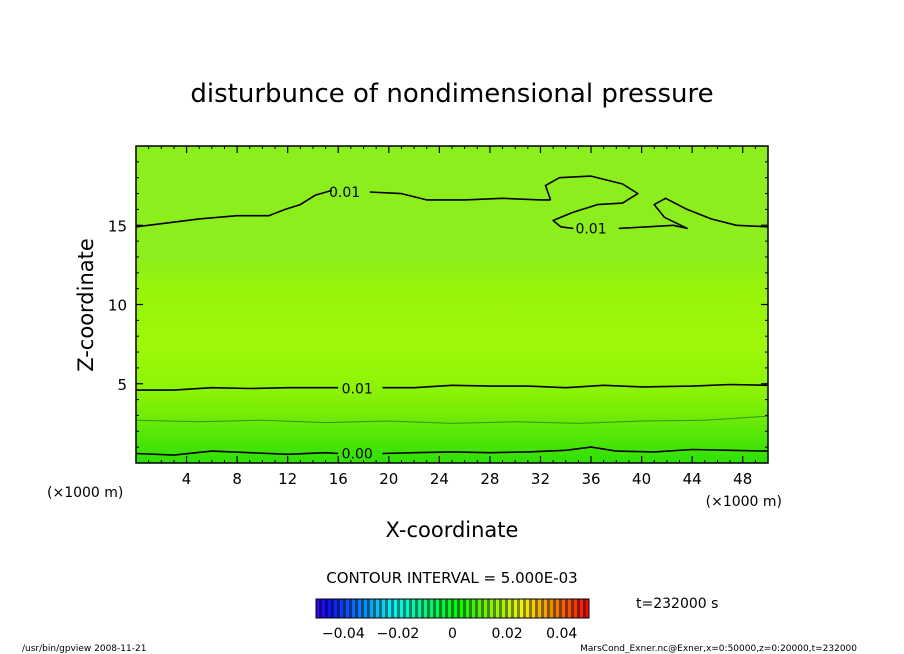 The image size is (904, 654). What do you see at coordinates (561, 634) in the screenshot?
I see `colorbar-tick-label: 0.04` at bounding box center [561, 634].